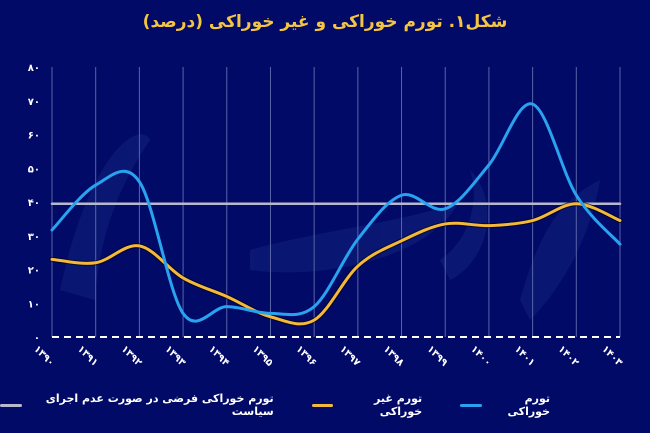 The image size is (650, 433). I want to click on legend-label: تورم غیر خوراکی, so click(398, 405).